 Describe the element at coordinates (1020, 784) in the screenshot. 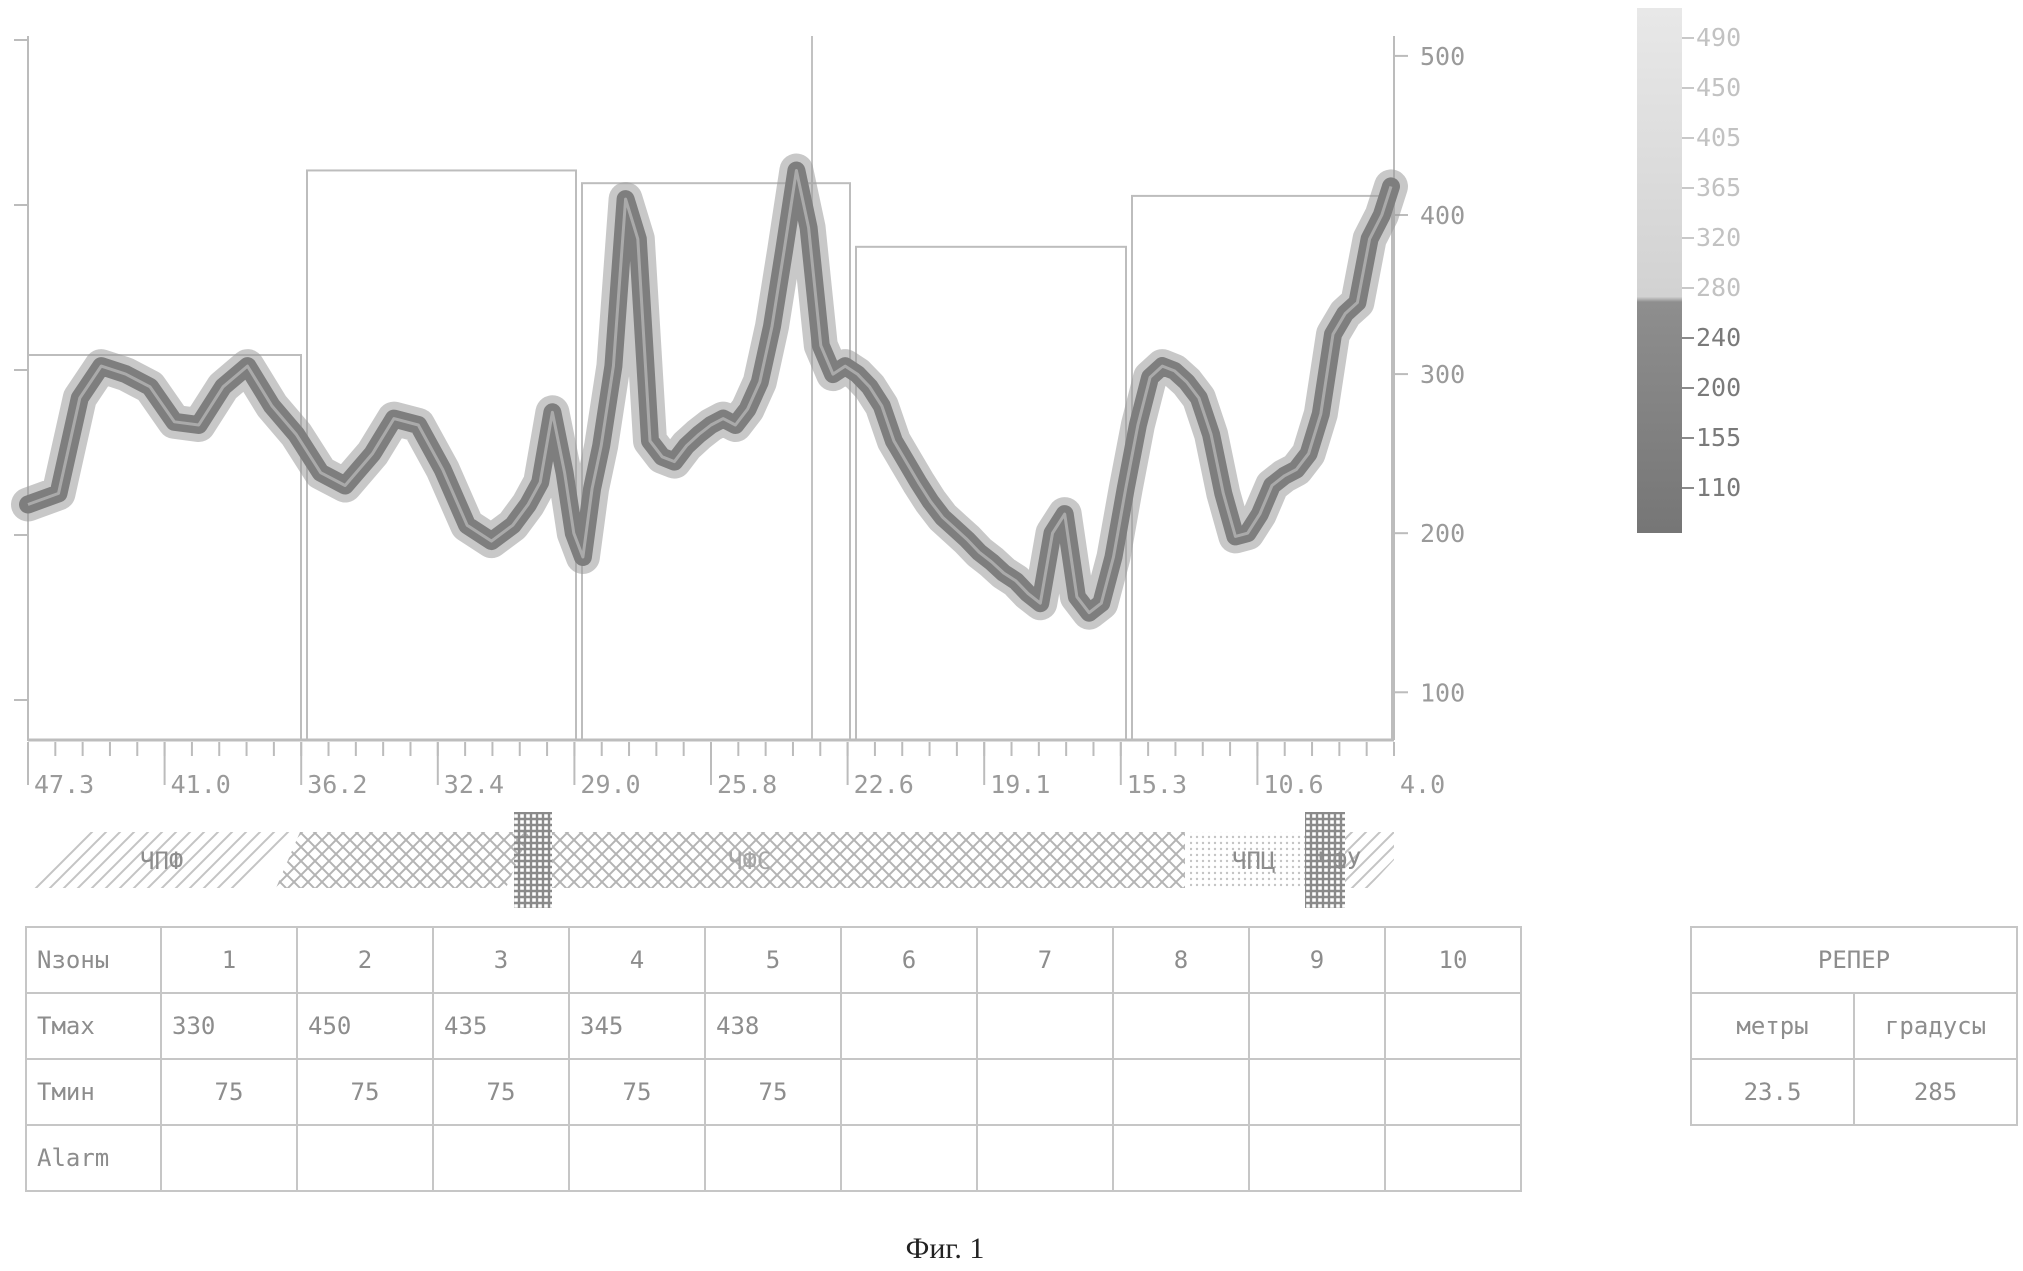

I see `x-tick-label-7: 19.1` at that location.